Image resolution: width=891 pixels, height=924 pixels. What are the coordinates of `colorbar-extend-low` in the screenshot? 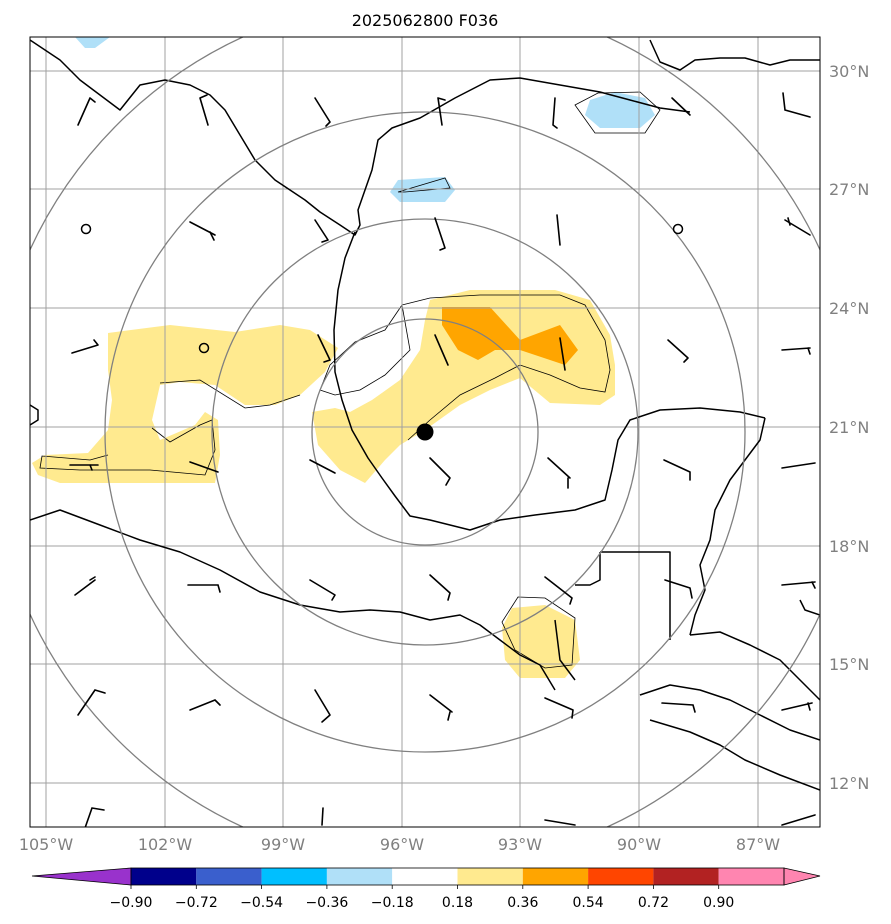 It's located at (81, 876).